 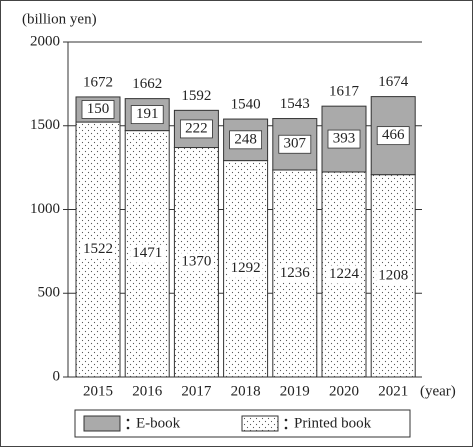 What do you see at coordinates (45, 209) in the screenshot?
I see `y-tick-label: 1000` at bounding box center [45, 209].